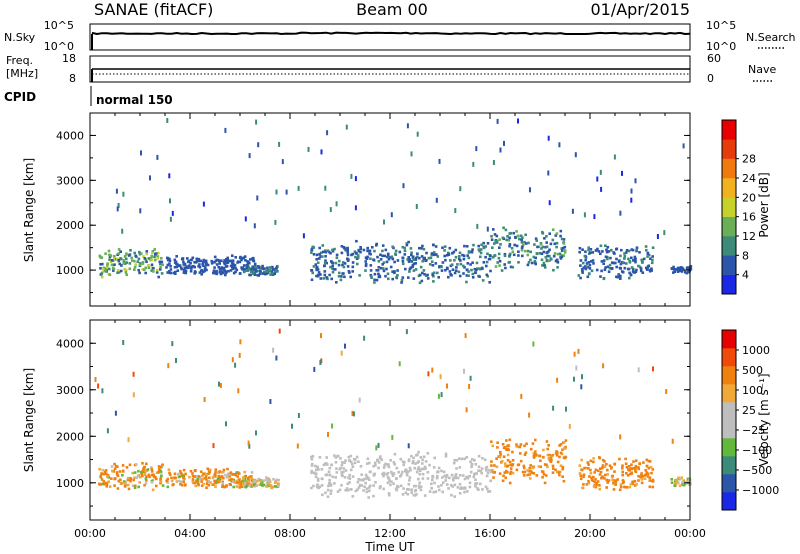 The height and width of the screenshot is (554, 800). Describe the element at coordinates (70, 180) in the screenshot. I see `power-ytick-label: 3000` at that location.